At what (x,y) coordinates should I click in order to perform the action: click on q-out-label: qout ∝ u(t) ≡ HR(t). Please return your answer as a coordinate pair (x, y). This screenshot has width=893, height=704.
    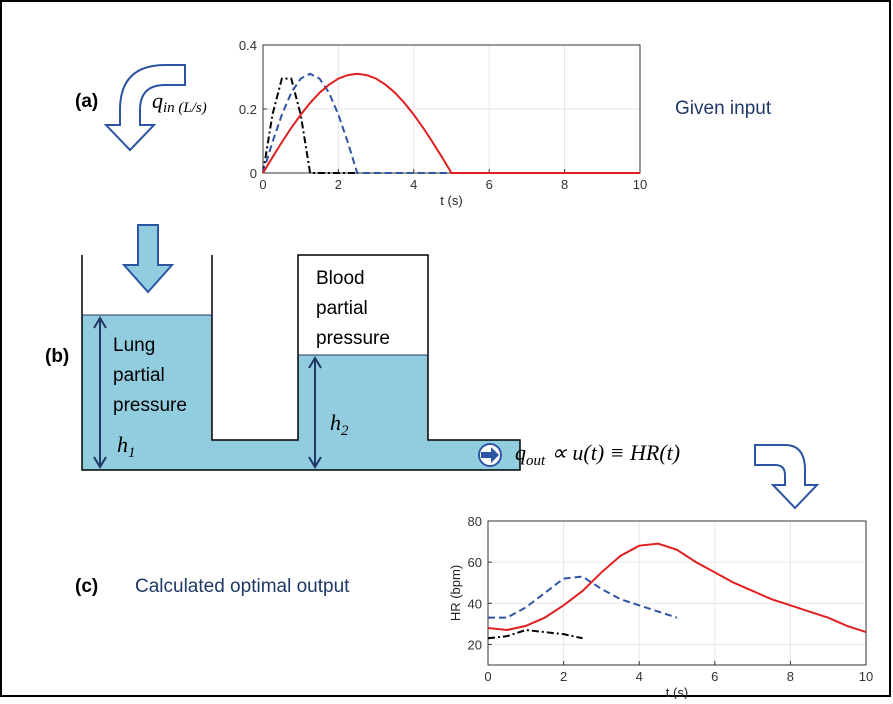
    Looking at the image, I should click on (597, 454).